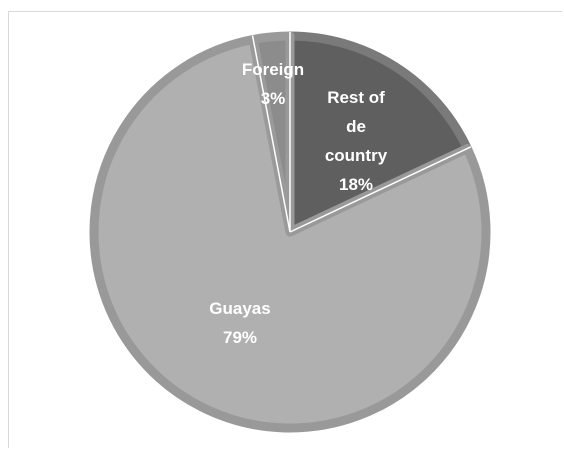  Describe the element at coordinates (356, 155) in the screenshot. I see `data-label-text: country` at that location.